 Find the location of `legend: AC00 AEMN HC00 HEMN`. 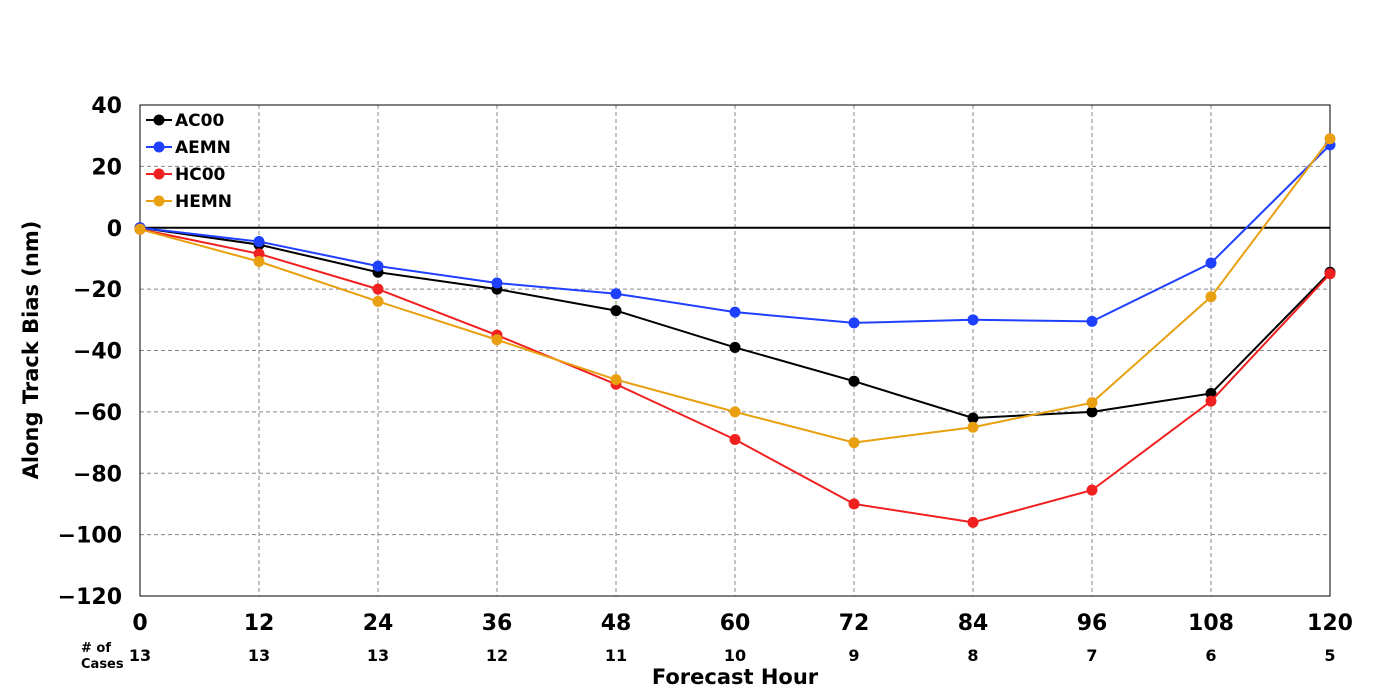

legend: AC00 AEMN HC00 HEMN is located at coordinates (189, 161).